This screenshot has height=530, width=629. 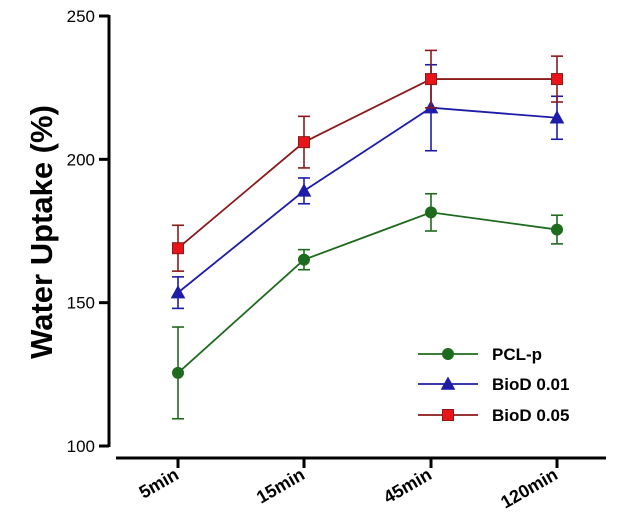 What do you see at coordinates (81, 303) in the screenshot?
I see `y-tick-label: 150` at bounding box center [81, 303].